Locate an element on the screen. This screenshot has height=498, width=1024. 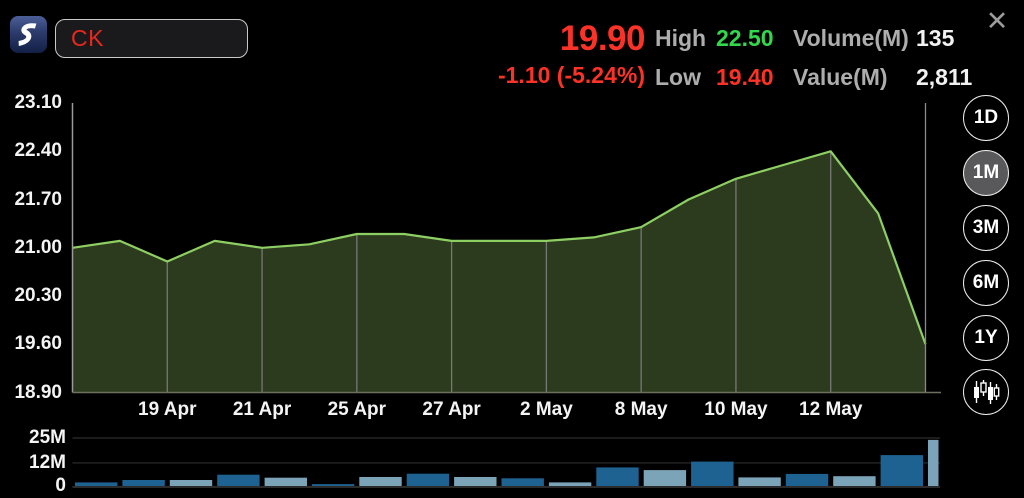
low-value: 19.40 is located at coordinates (745, 77).